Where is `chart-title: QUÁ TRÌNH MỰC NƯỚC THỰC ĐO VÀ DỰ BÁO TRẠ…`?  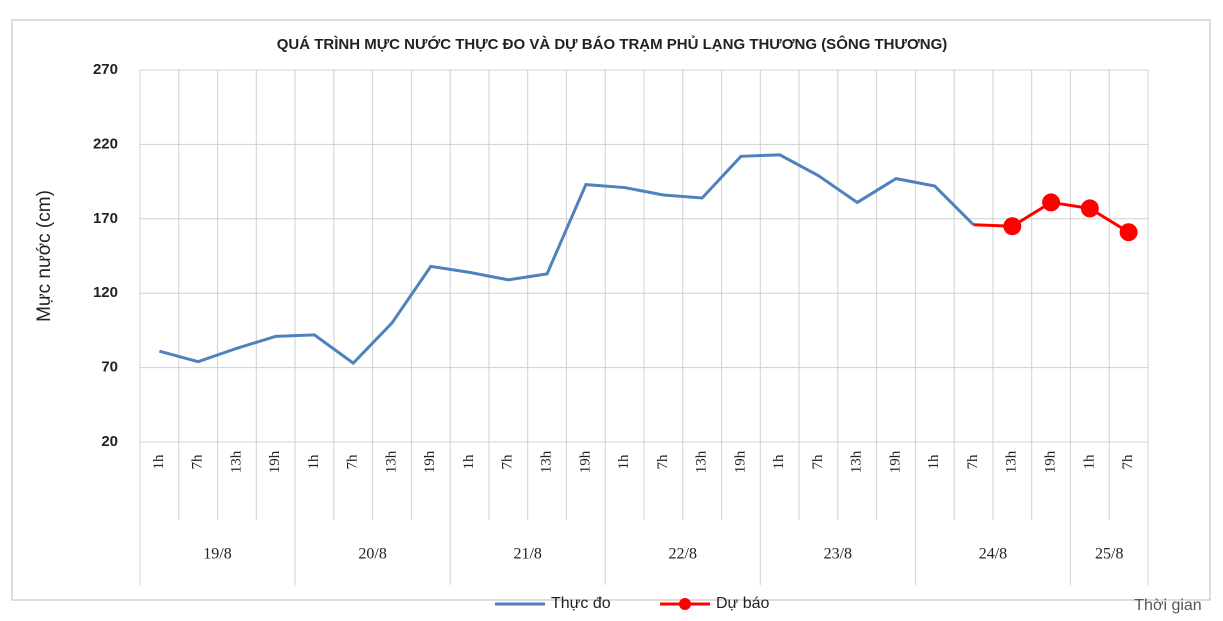
chart-title: QUÁ TRÌNH MỰC NƯỚC THỰC ĐO VÀ DỰ BÁO TRẠ… is located at coordinates (612, 44).